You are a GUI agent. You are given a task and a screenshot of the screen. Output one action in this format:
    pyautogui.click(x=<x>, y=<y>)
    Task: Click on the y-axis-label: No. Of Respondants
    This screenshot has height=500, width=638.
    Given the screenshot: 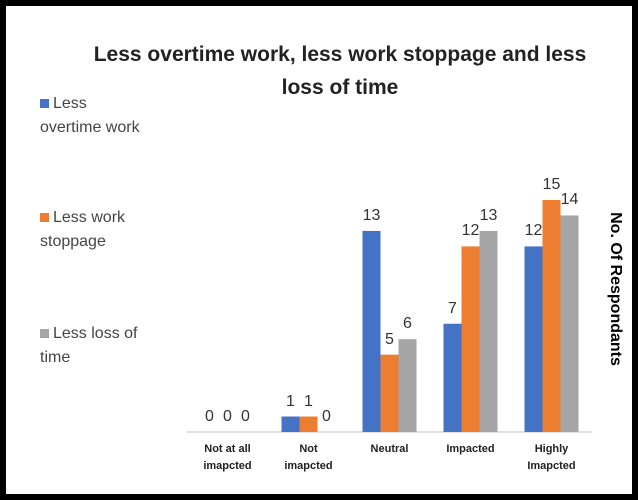 What is the action you would take?
    pyautogui.click(x=615, y=289)
    